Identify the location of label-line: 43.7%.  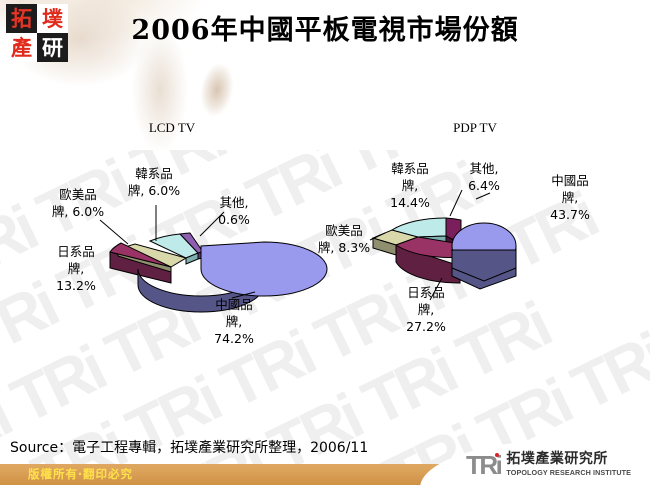
(570, 214).